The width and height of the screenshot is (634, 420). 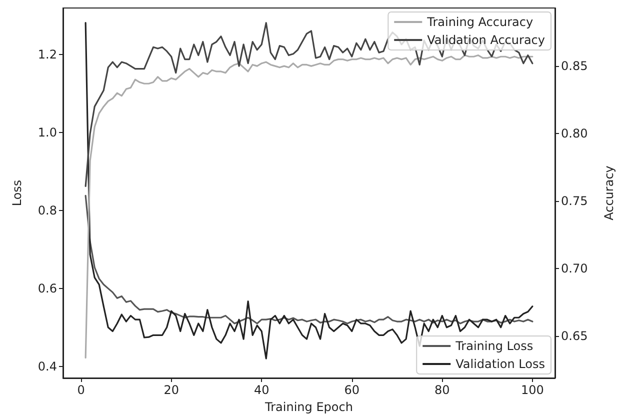 I want to click on y2-tick-label: 0.75, so click(x=574, y=201).